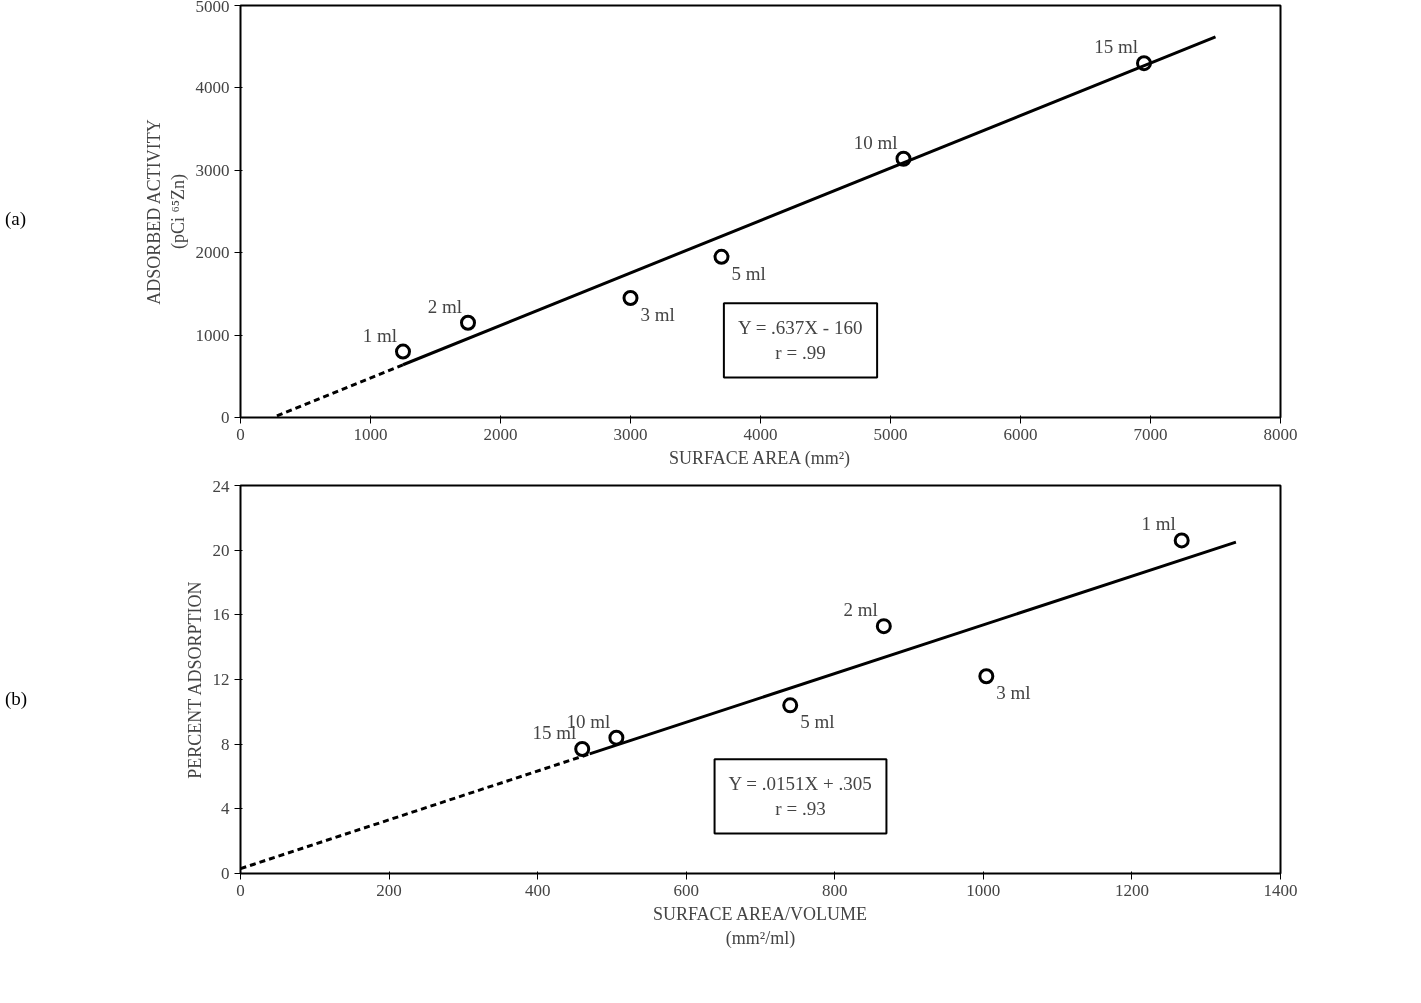 This screenshot has width=1421, height=1003. What do you see at coordinates (16, 699) in the screenshot?
I see `text: (b)` at bounding box center [16, 699].